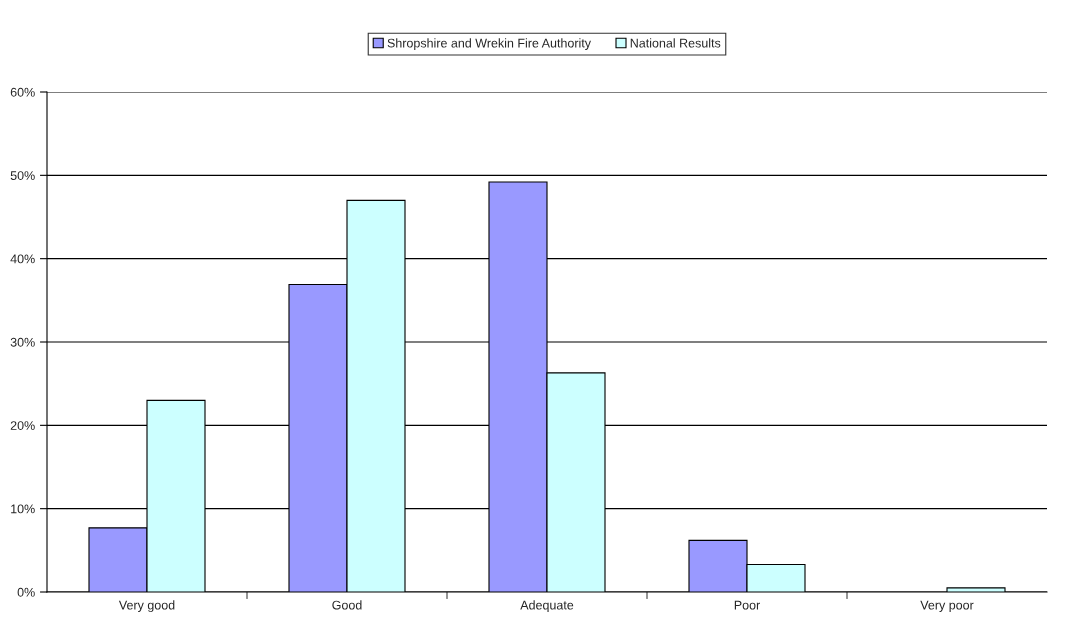 The width and height of the screenshot is (1071, 624). I want to click on y-tick-label: 20%, so click(22, 425).